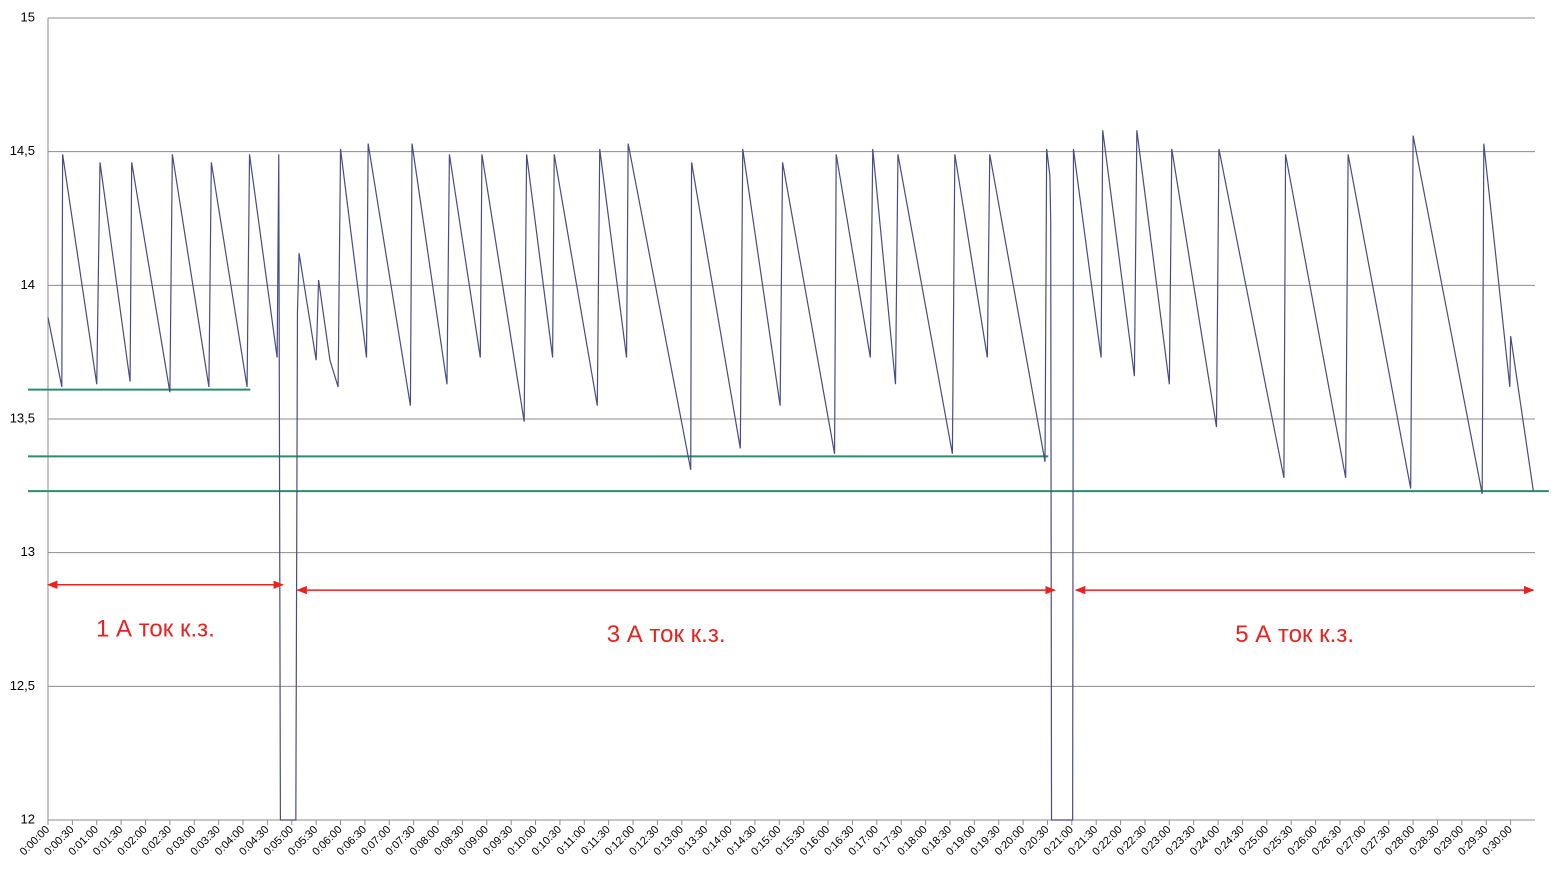 The image size is (1557, 882). What do you see at coordinates (155, 629) in the screenshot?
I see `annotation: 1 А ток к.з.` at bounding box center [155, 629].